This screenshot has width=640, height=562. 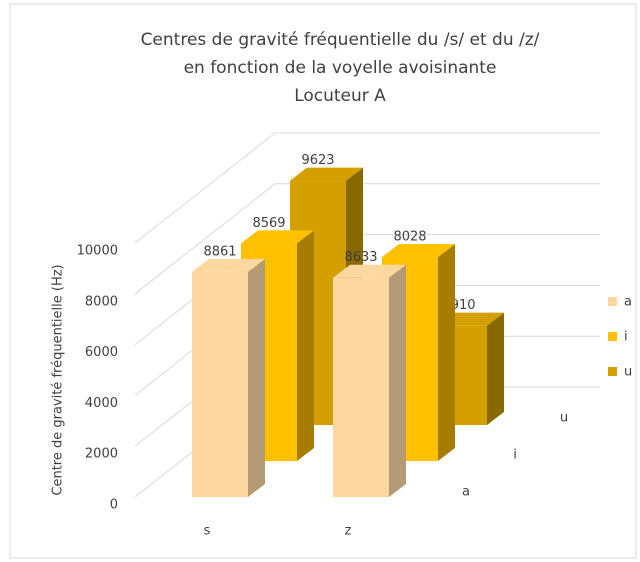 I want to click on legend-label: i, so click(x=626, y=337).